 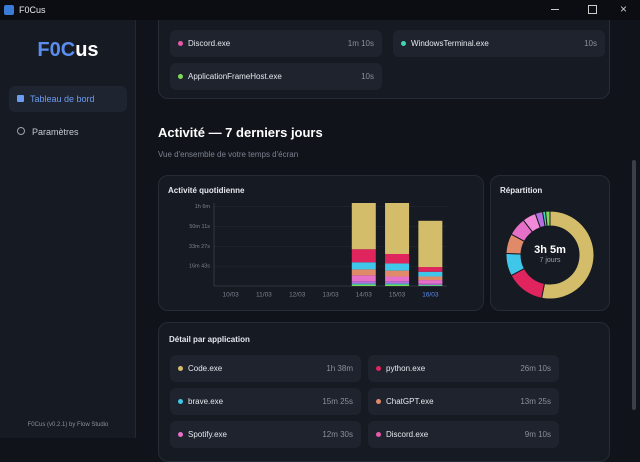 I want to click on app-icon, so click(x=9, y=10).